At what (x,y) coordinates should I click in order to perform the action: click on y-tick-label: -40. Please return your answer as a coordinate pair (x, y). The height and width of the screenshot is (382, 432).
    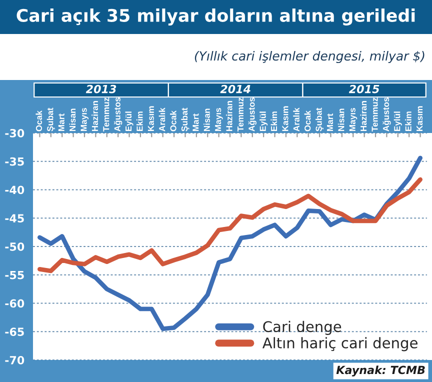
    Looking at the image, I should click on (14, 190).